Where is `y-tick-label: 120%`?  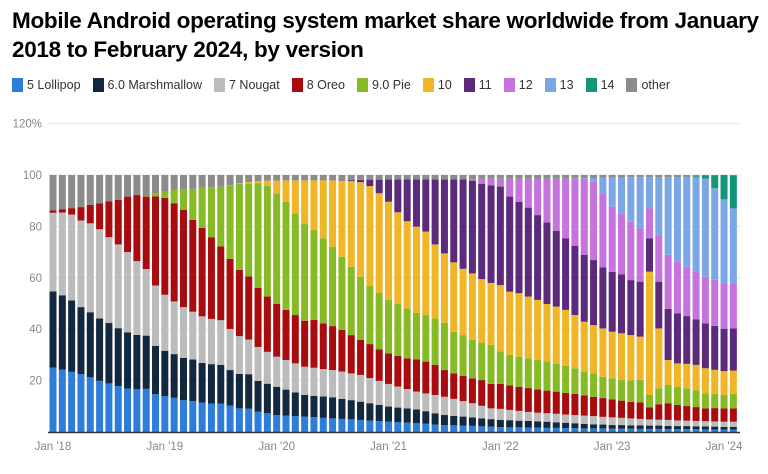
y-tick-label: 120% is located at coordinates (27, 125).